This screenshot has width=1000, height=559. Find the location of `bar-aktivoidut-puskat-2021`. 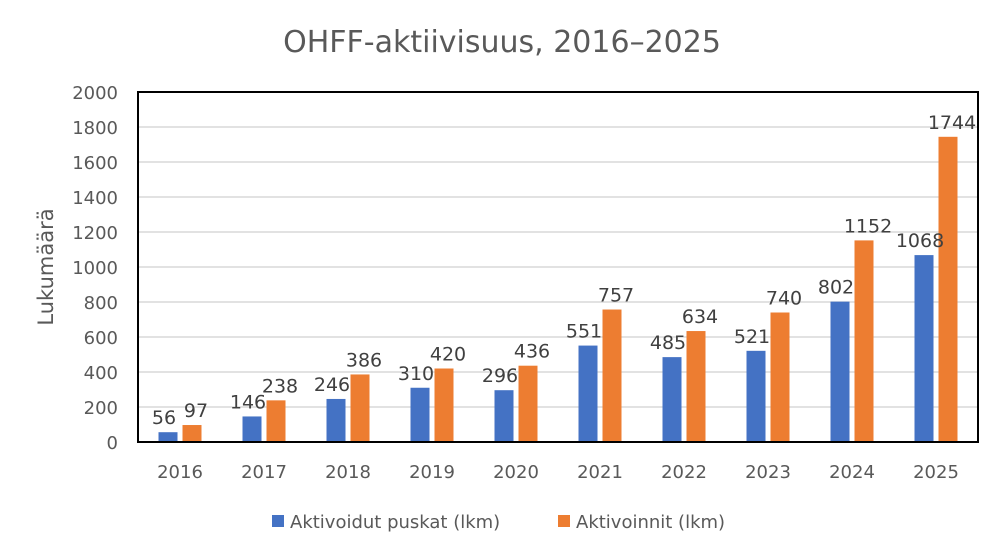

bar-aktivoidut-puskat-2021 is located at coordinates (588, 393).